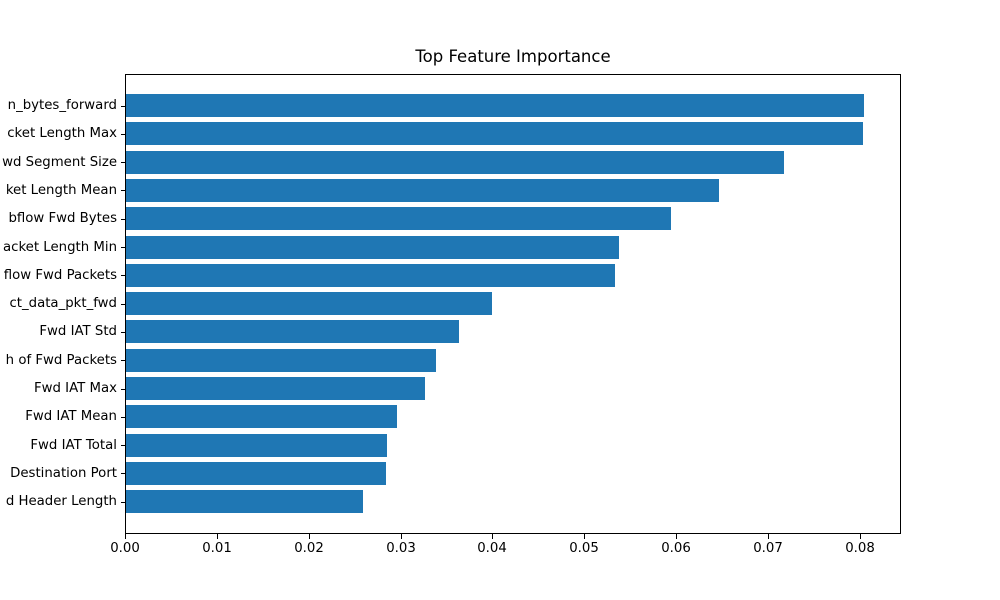 The width and height of the screenshot is (1000, 600). Describe the element at coordinates (62, 134) in the screenshot. I see `y-tick-label-1: cket Length Max` at that location.